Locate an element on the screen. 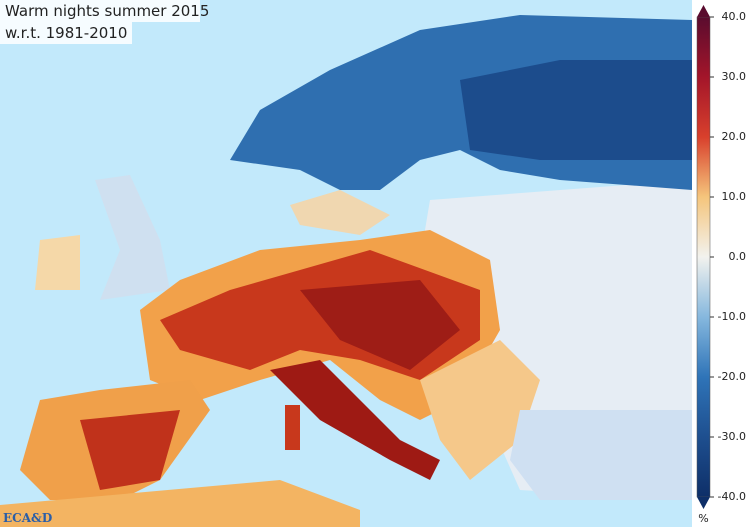 This screenshot has width=750, height=531. map-subtitle: w.r.t. 1981-2010 is located at coordinates (66, 33).